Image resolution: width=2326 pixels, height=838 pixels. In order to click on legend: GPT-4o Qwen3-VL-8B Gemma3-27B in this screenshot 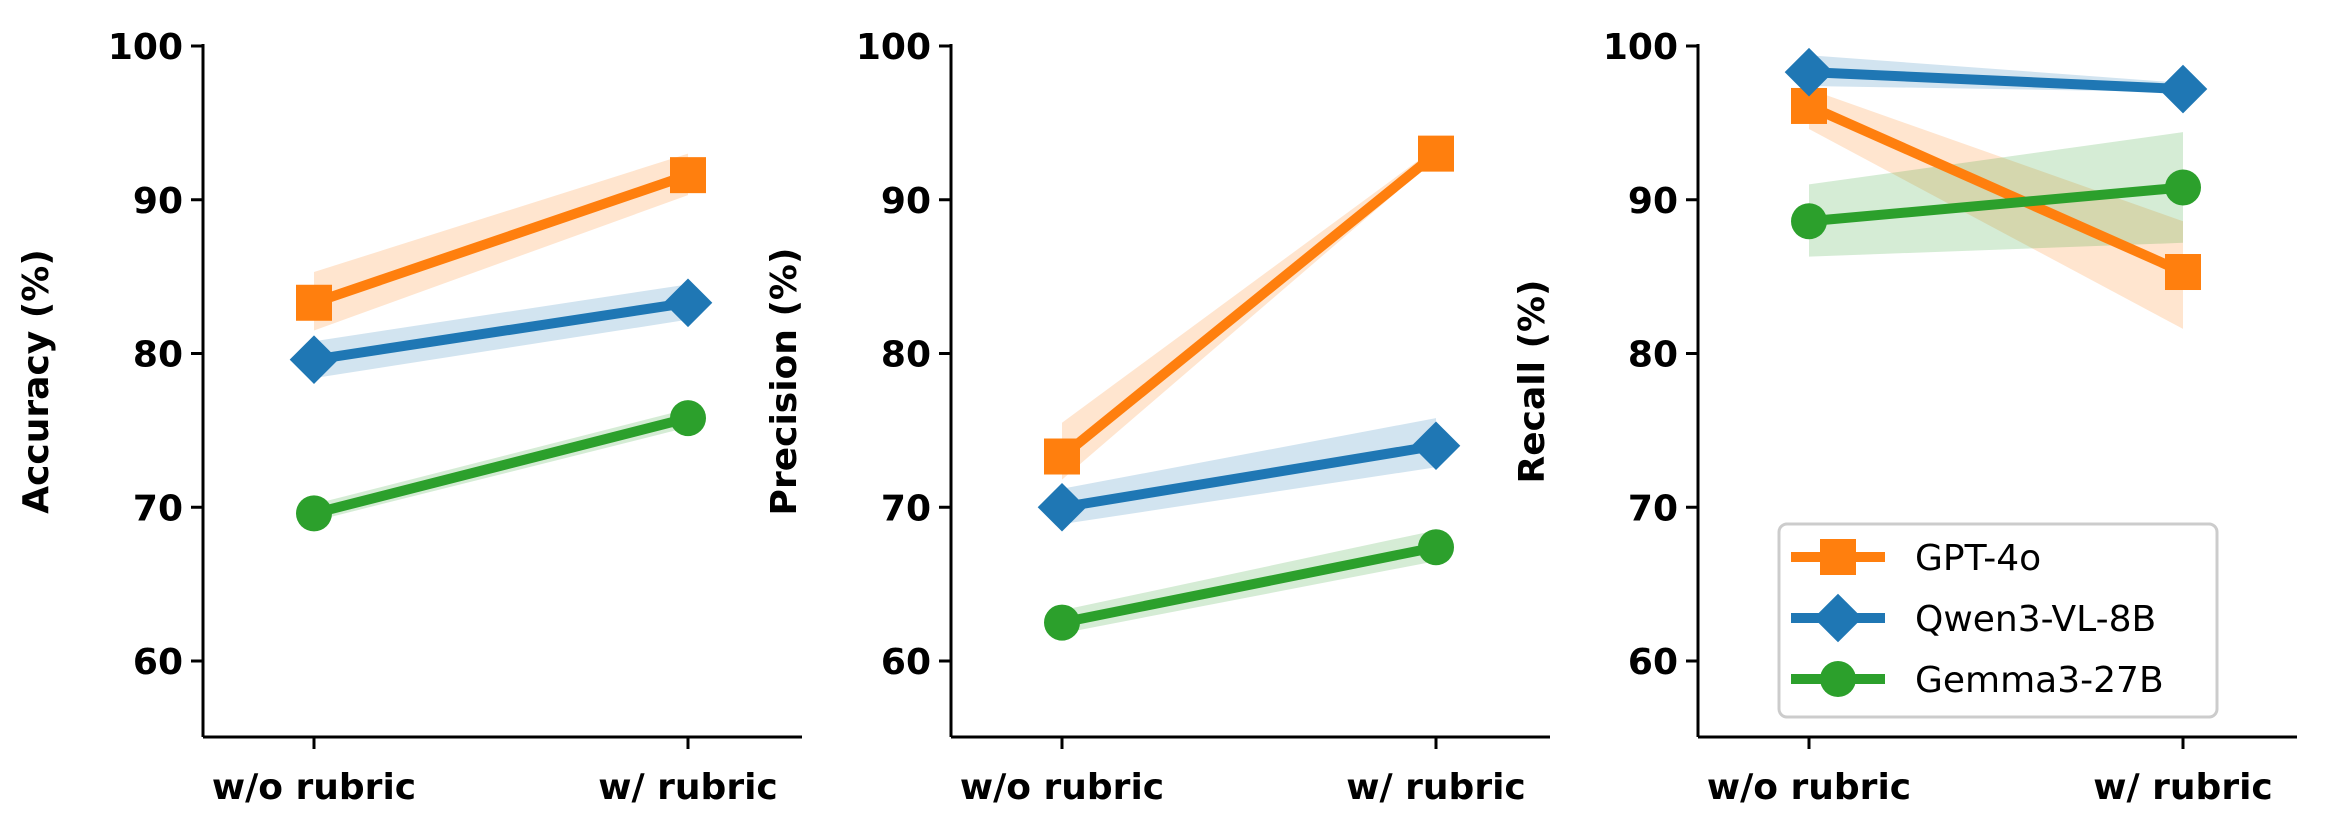, I will do `click(1998, 620)`.